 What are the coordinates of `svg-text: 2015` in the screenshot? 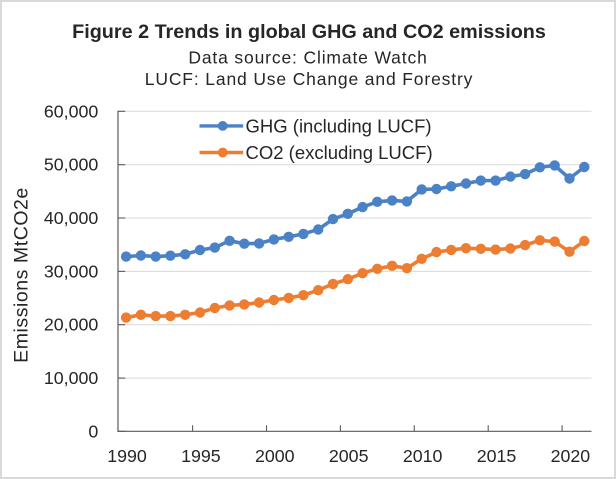 It's located at (497, 456).